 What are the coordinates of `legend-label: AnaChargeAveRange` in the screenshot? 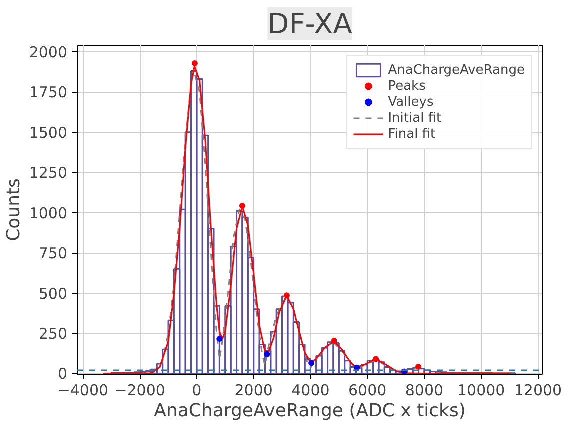 It's located at (456, 70).